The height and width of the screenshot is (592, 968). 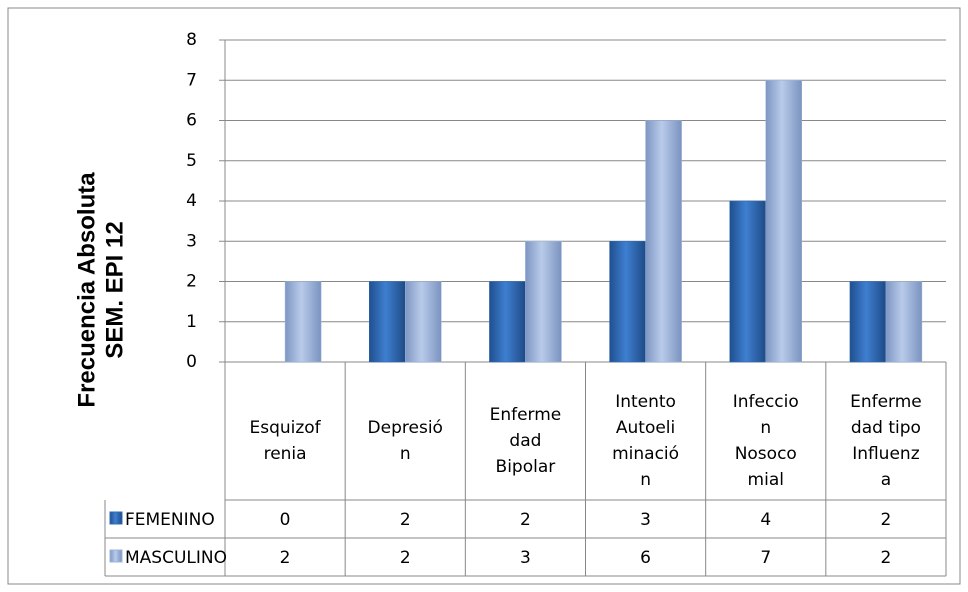 I want to click on y-tick-label: 8, so click(x=191, y=40).